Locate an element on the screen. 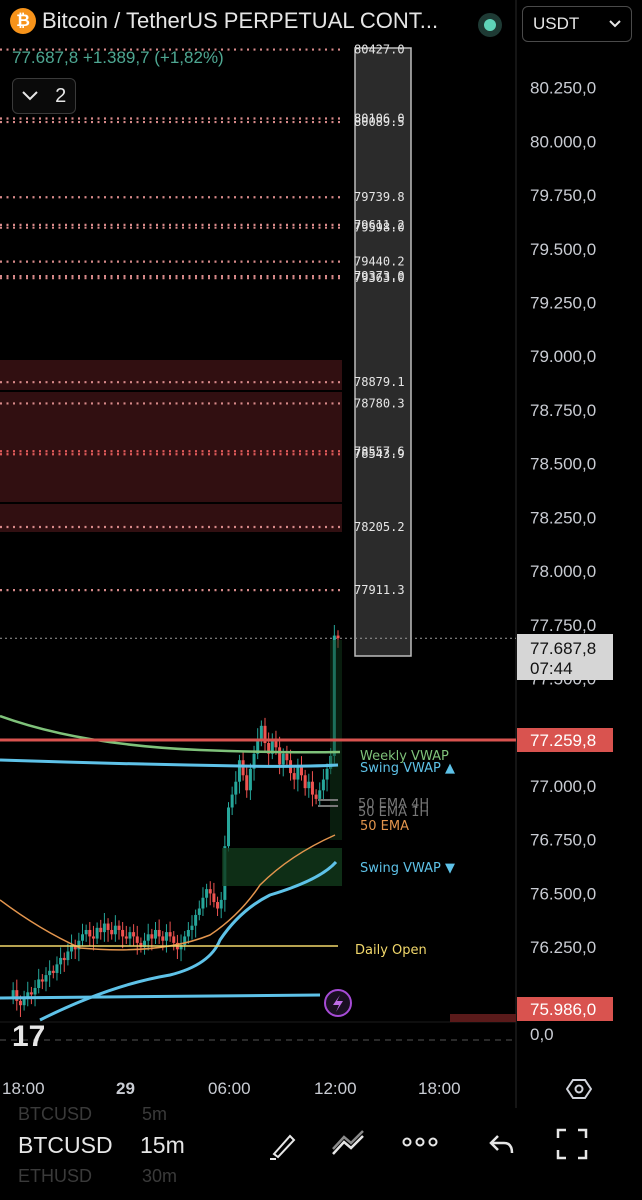 The image size is (642, 1200). daily-open-price-label: 75.986,0 is located at coordinates (563, 1009).